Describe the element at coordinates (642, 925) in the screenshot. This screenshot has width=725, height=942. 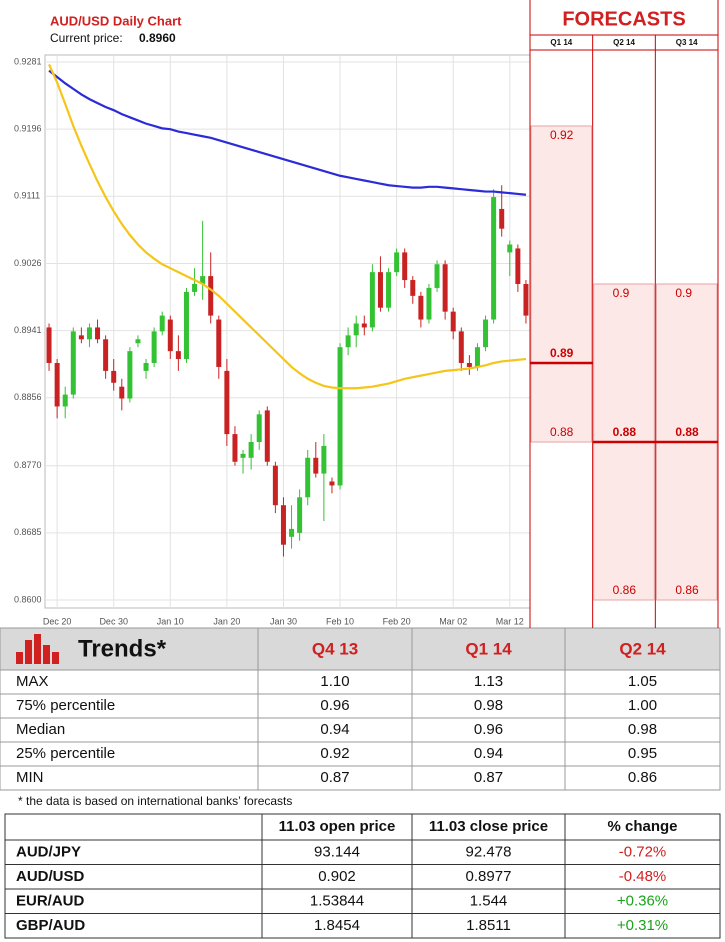
I see `cell-value: +0.31%` at that location.